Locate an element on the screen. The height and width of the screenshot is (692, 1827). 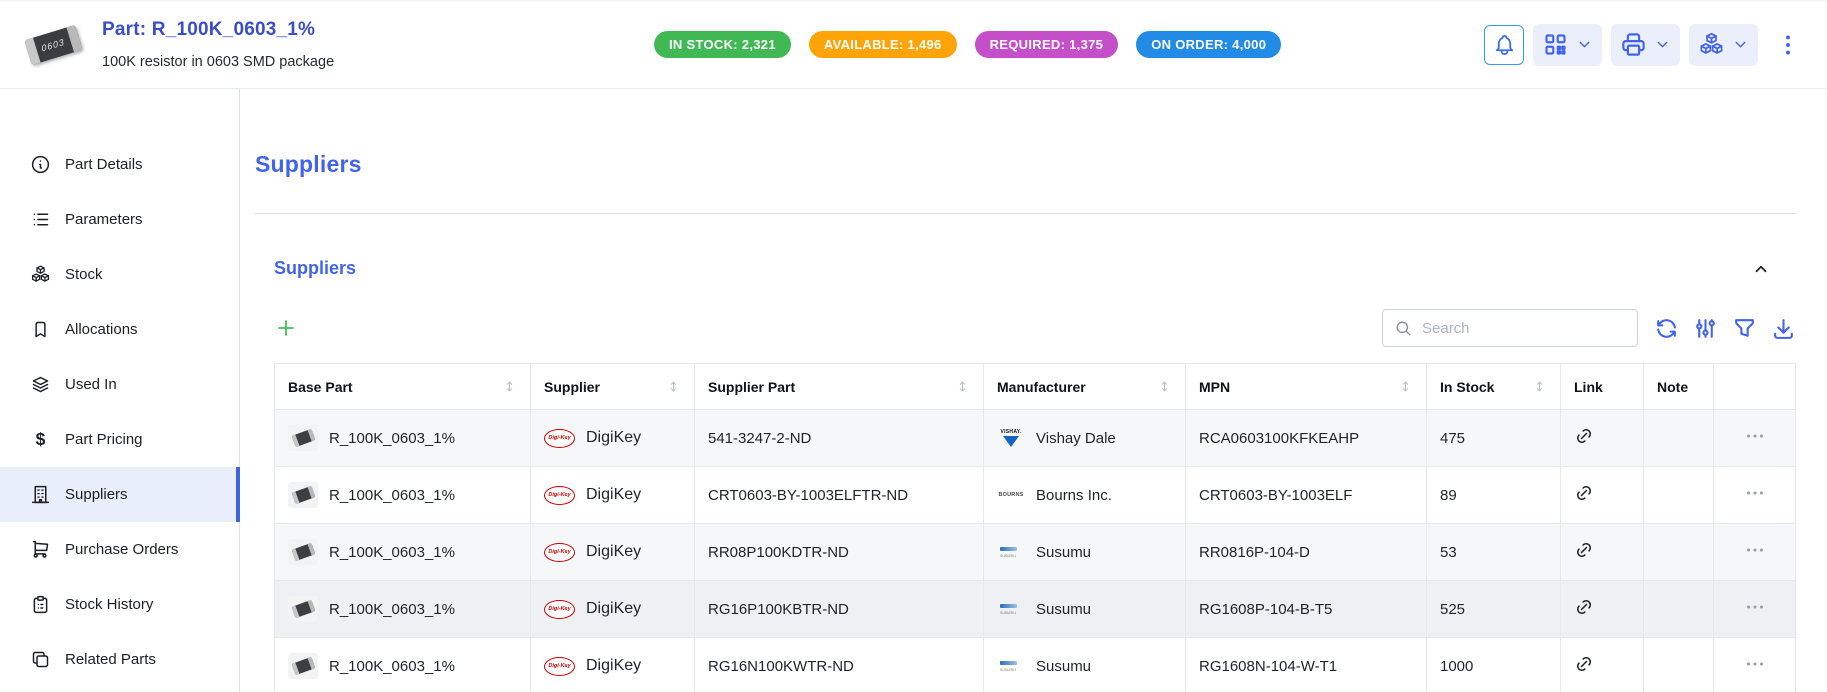
table-columns-button is located at coordinates (1705, 328).